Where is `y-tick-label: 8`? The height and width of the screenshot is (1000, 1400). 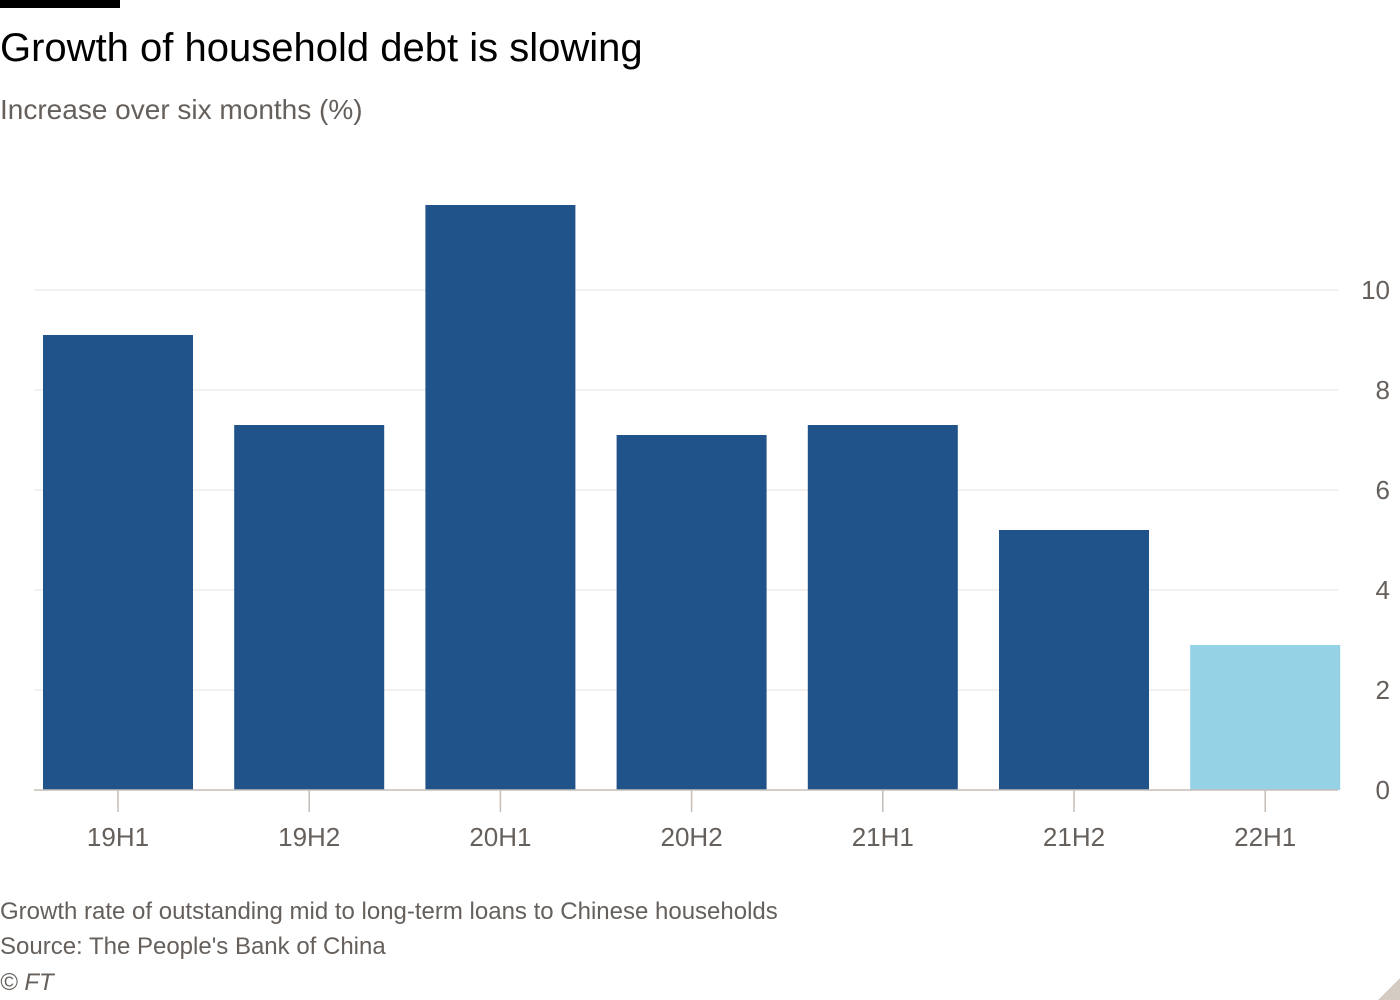
y-tick-label: 8 is located at coordinates (1383, 390).